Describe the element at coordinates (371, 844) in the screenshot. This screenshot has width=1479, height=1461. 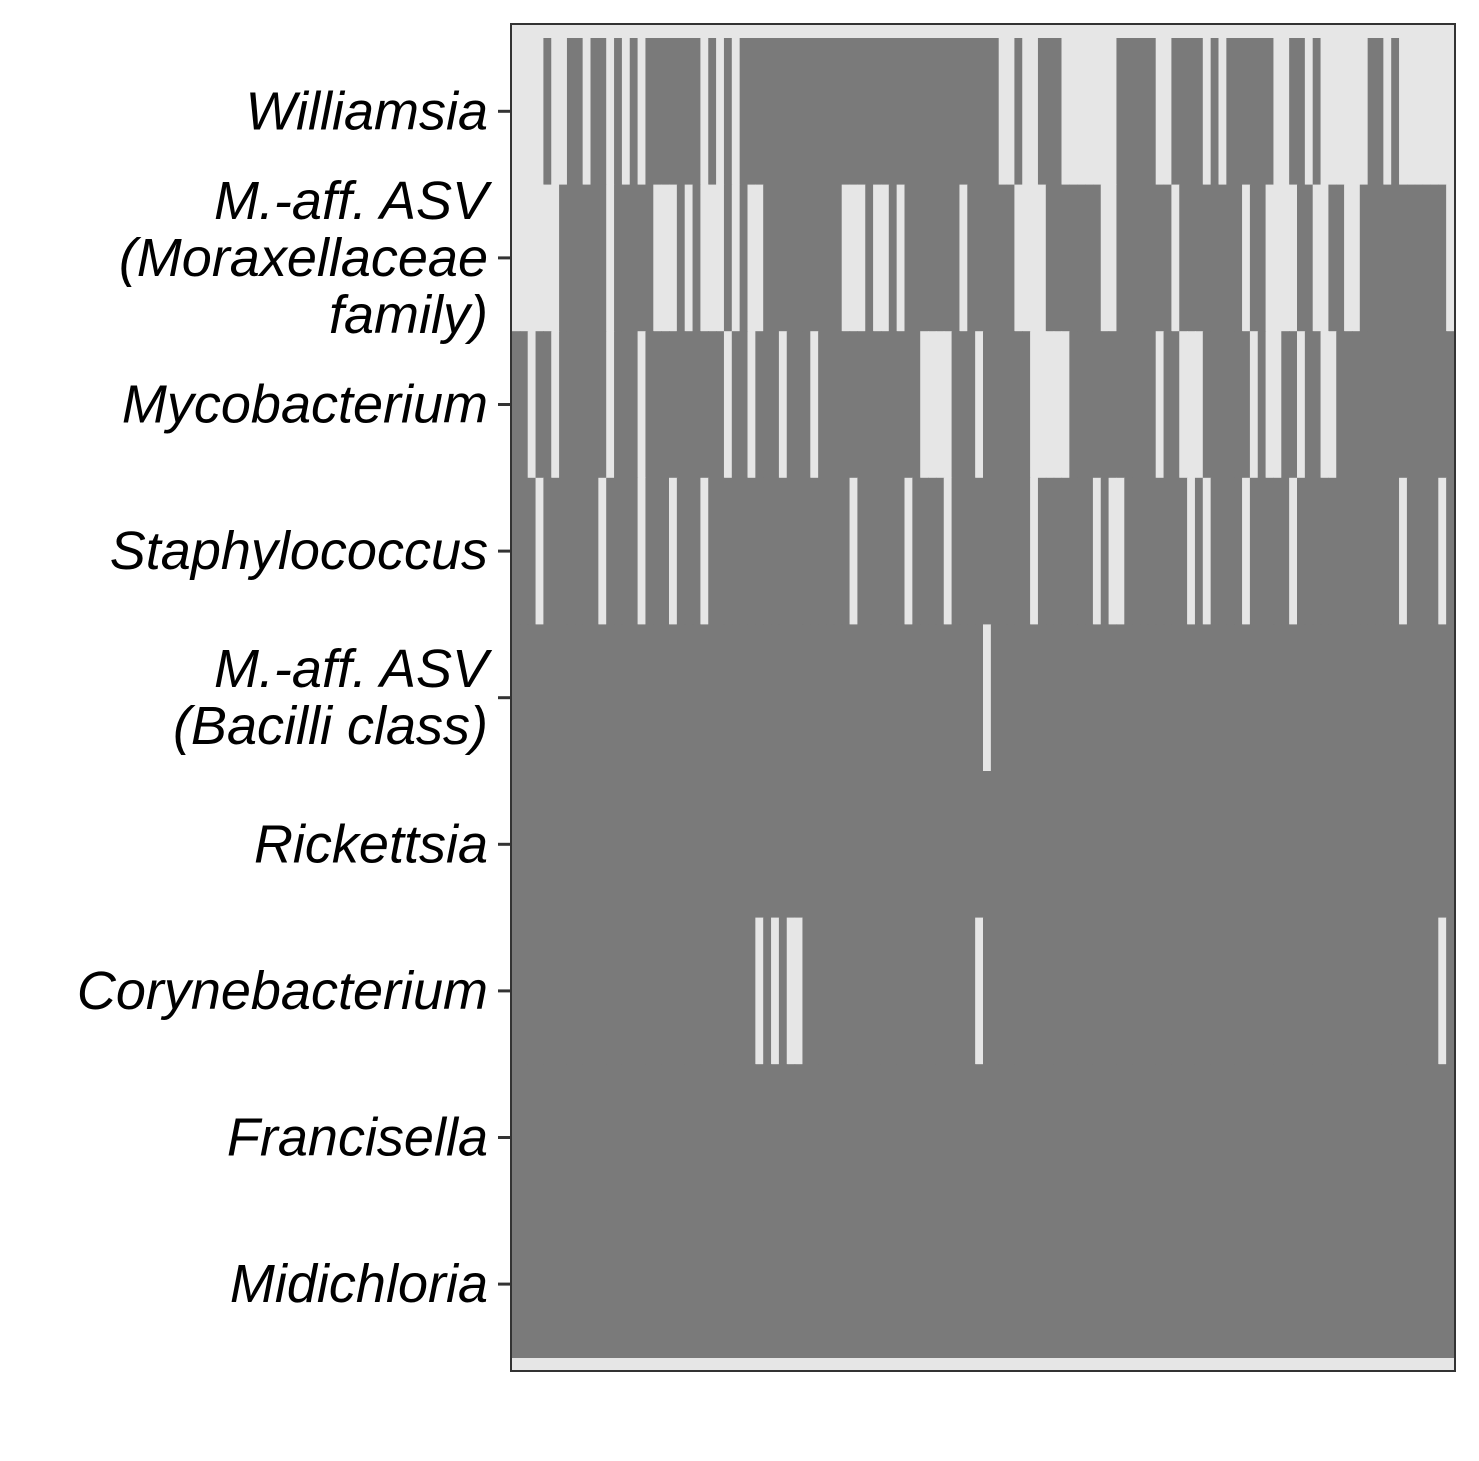
I see `y-tick-label: Rickettsia` at that location.